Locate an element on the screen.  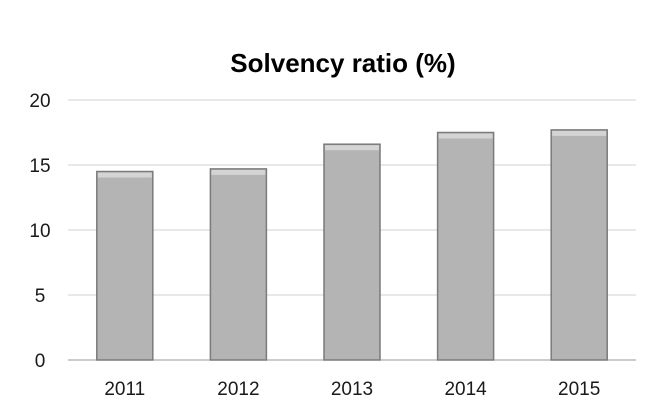
bar-2015 is located at coordinates (579, 245).